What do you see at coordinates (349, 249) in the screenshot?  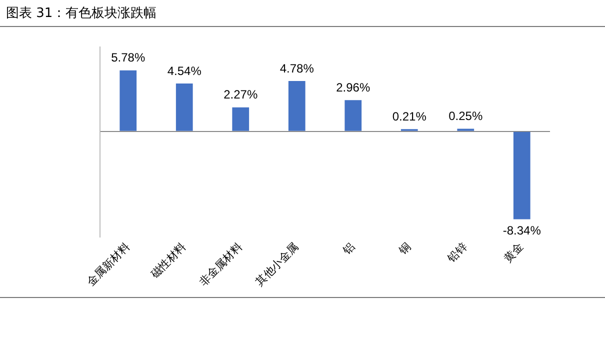 I see `x-tick-label: 铝` at bounding box center [349, 249].